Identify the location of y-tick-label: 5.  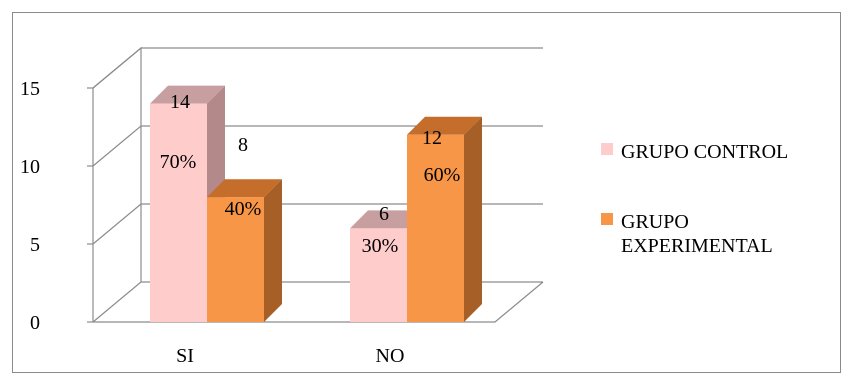
(35, 245).